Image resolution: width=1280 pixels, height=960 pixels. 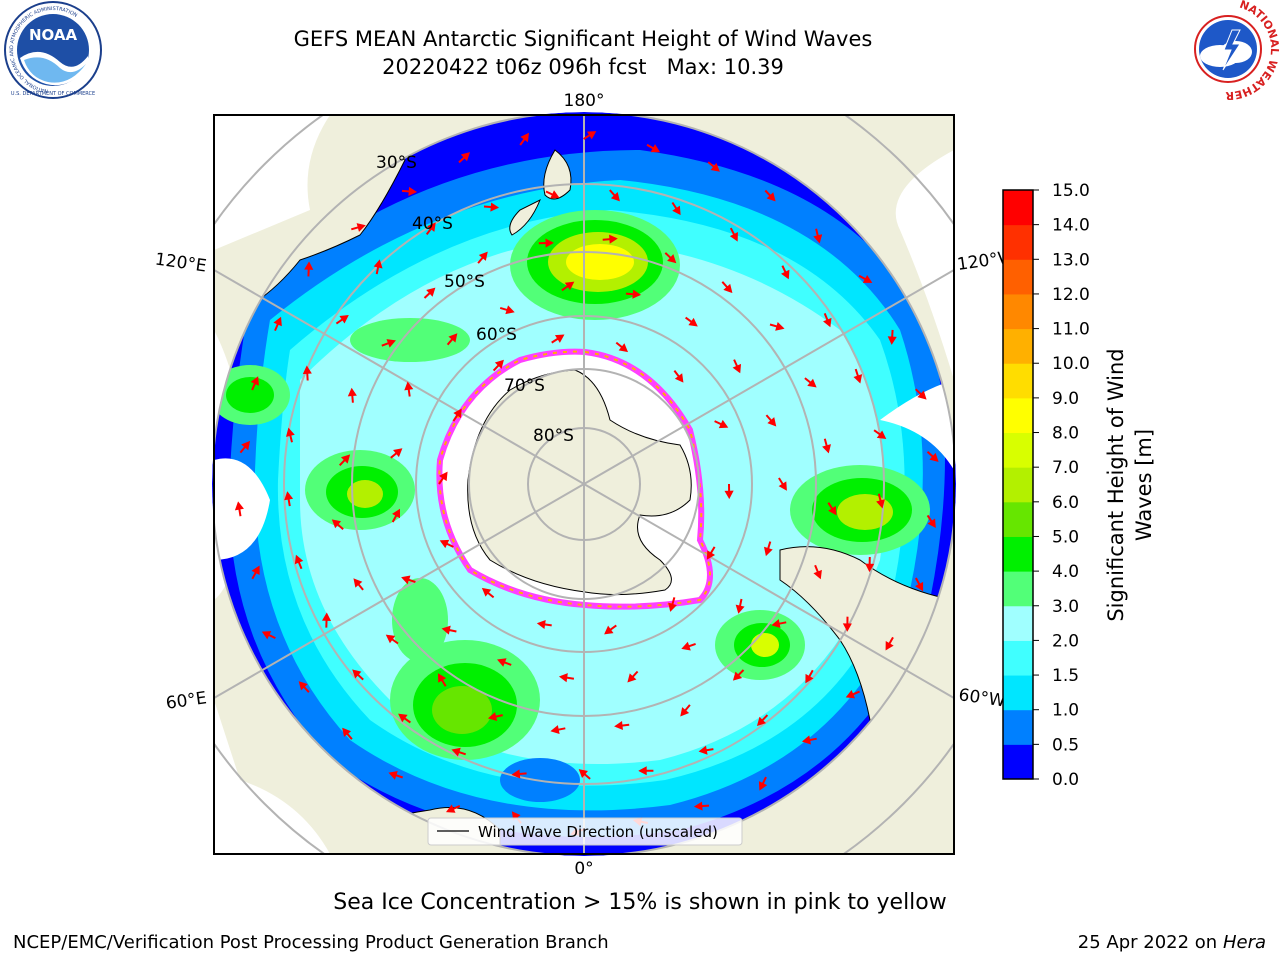 I want to click on colorbar-tick-label: 12.0, so click(x=1071, y=295).